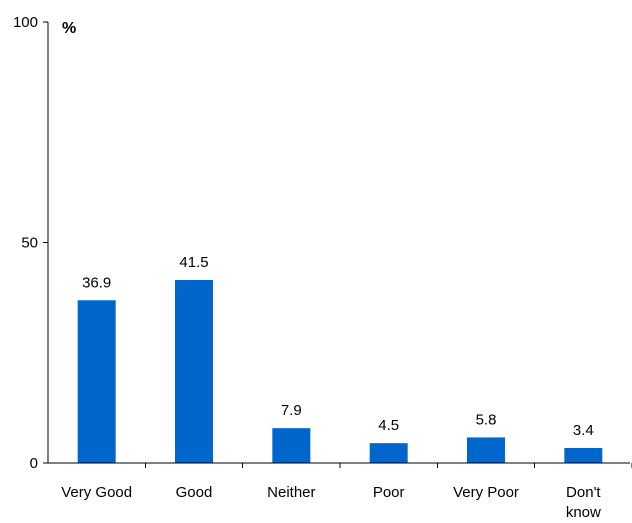  I want to click on category-label: Don't, so click(583, 492).